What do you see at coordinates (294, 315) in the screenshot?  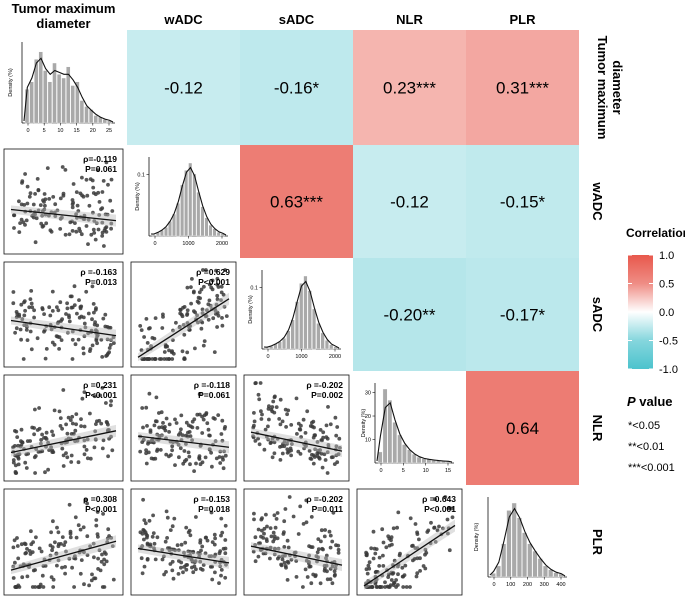 I see `histogram-panel: Density (%) 0 1000 2000 0.1` at bounding box center [294, 315].